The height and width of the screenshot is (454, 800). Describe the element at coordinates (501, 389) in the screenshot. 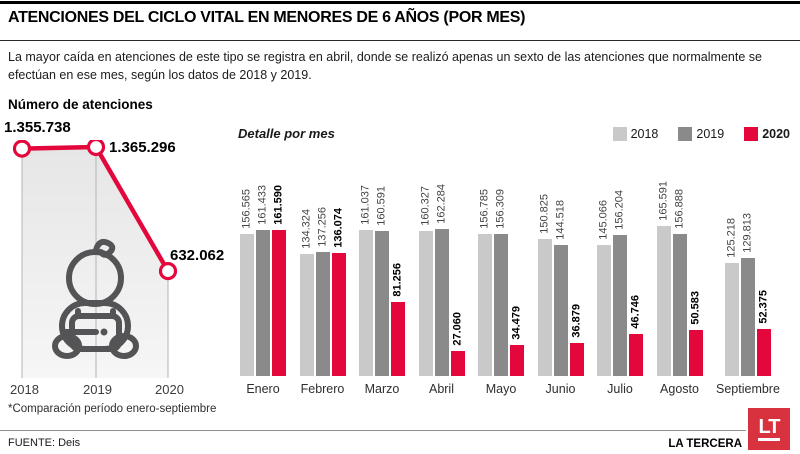

I see `month-label-mayo: Mayo` at that location.